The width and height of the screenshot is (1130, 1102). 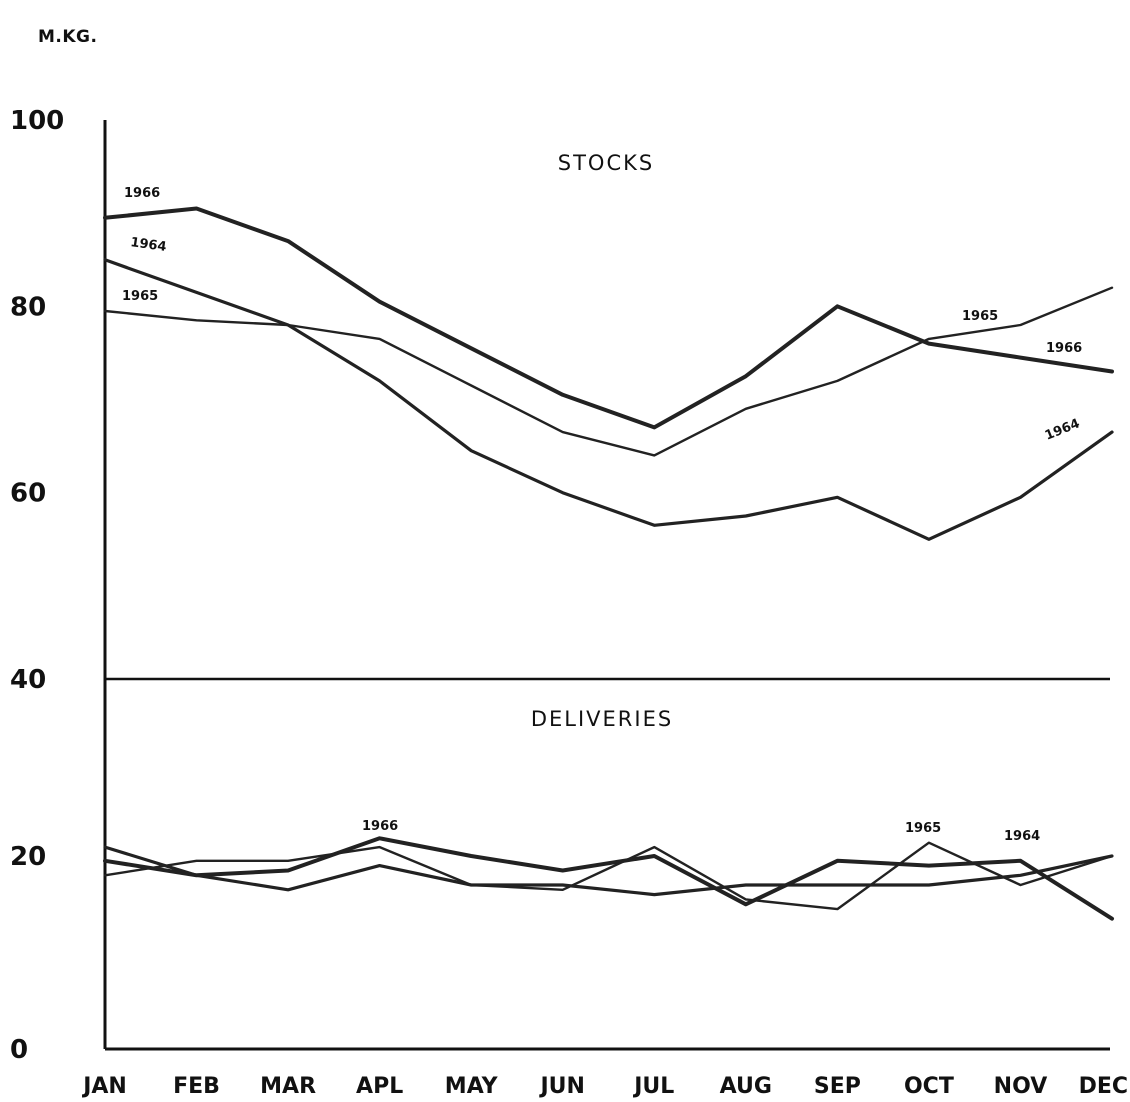 What do you see at coordinates (606, 163) in the screenshot?
I see `stocks-title: STOCKS` at bounding box center [606, 163].